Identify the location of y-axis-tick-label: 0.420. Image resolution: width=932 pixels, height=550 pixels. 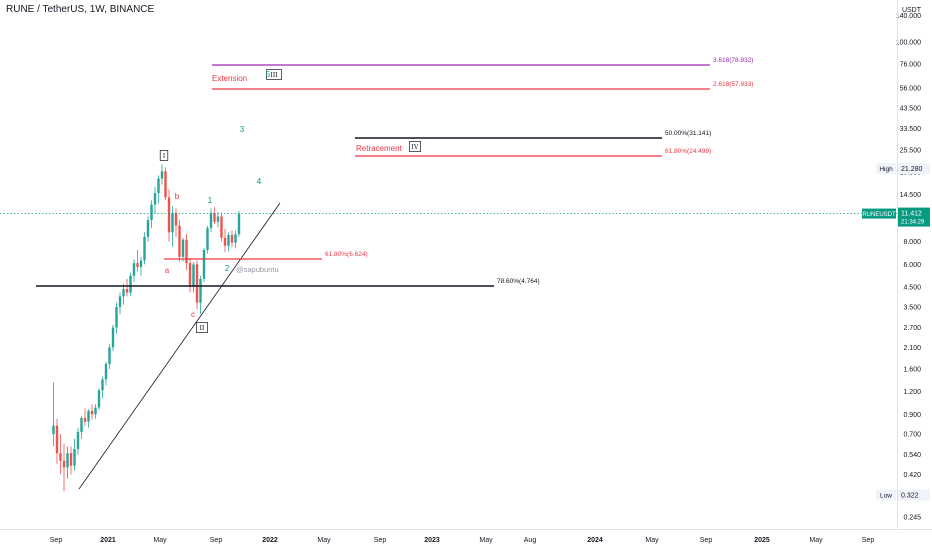
(912, 475).